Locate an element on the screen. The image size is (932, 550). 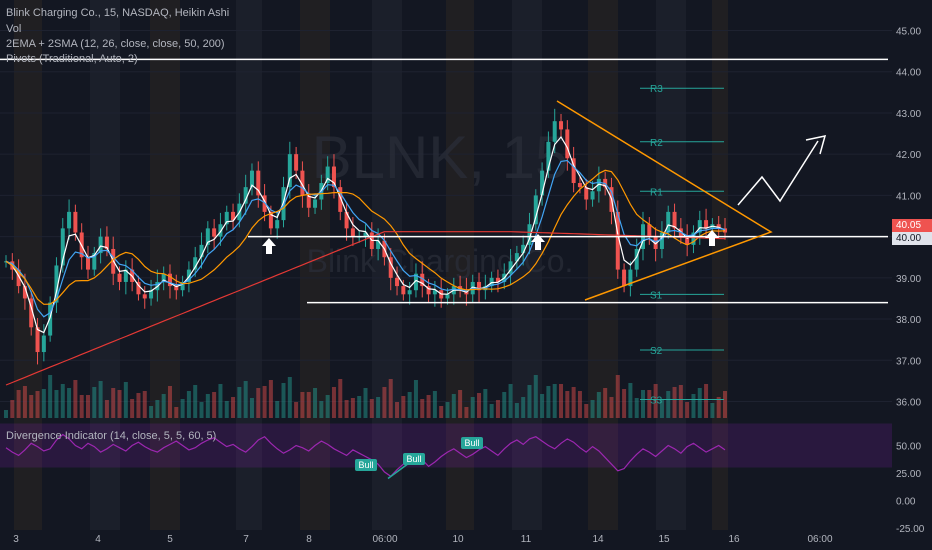
pivot-label-R2: R2 is located at coordinates (656, 143).